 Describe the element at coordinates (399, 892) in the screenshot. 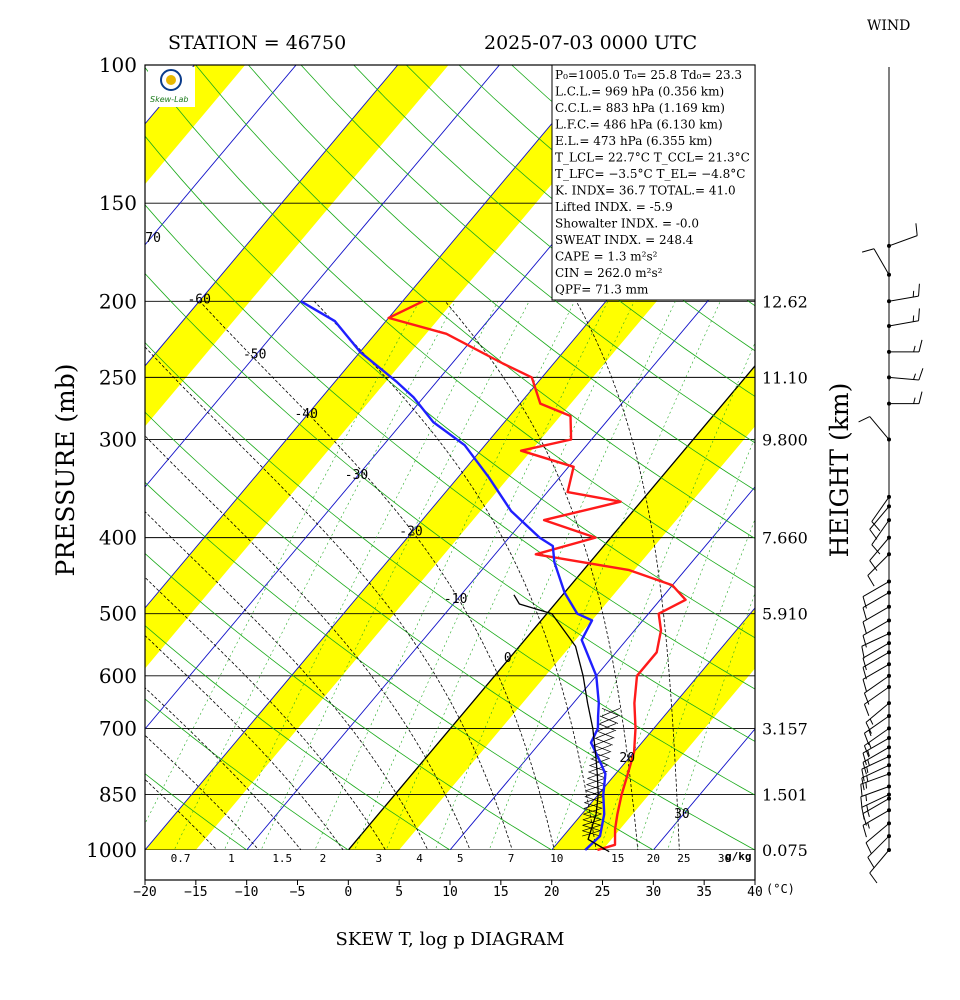

I see `temperature-tick-label: 5` at that location.